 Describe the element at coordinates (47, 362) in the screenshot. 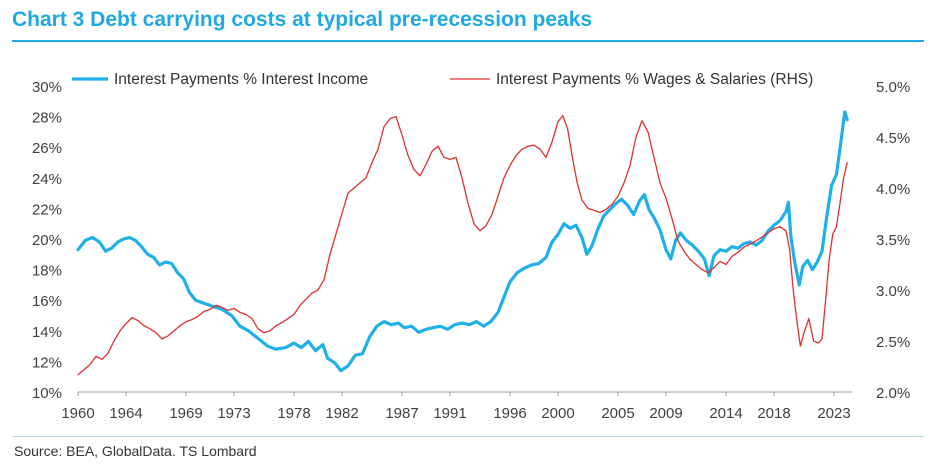

I see `y-left-tick-label: 12%` at that location.